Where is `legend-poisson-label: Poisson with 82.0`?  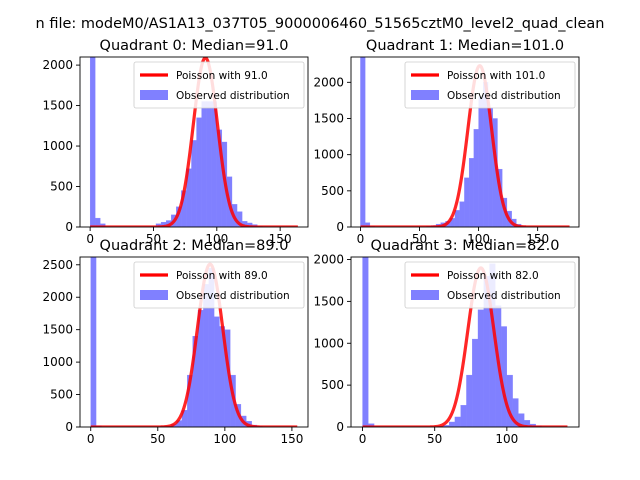 legend-poisson-label: Poisson with 82.0 is located at coordinates (493, 276).